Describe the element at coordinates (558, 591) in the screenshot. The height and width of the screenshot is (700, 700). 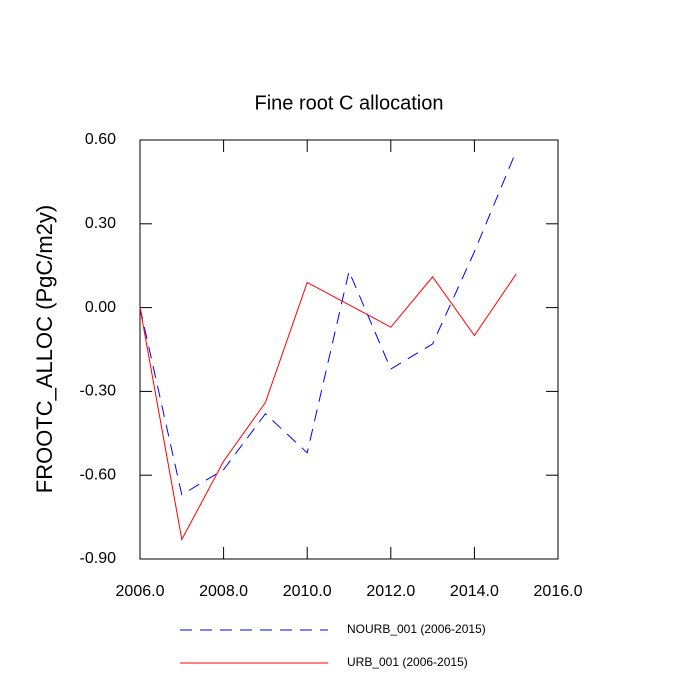
I see `x-tick-label: 2016.0` at that location.